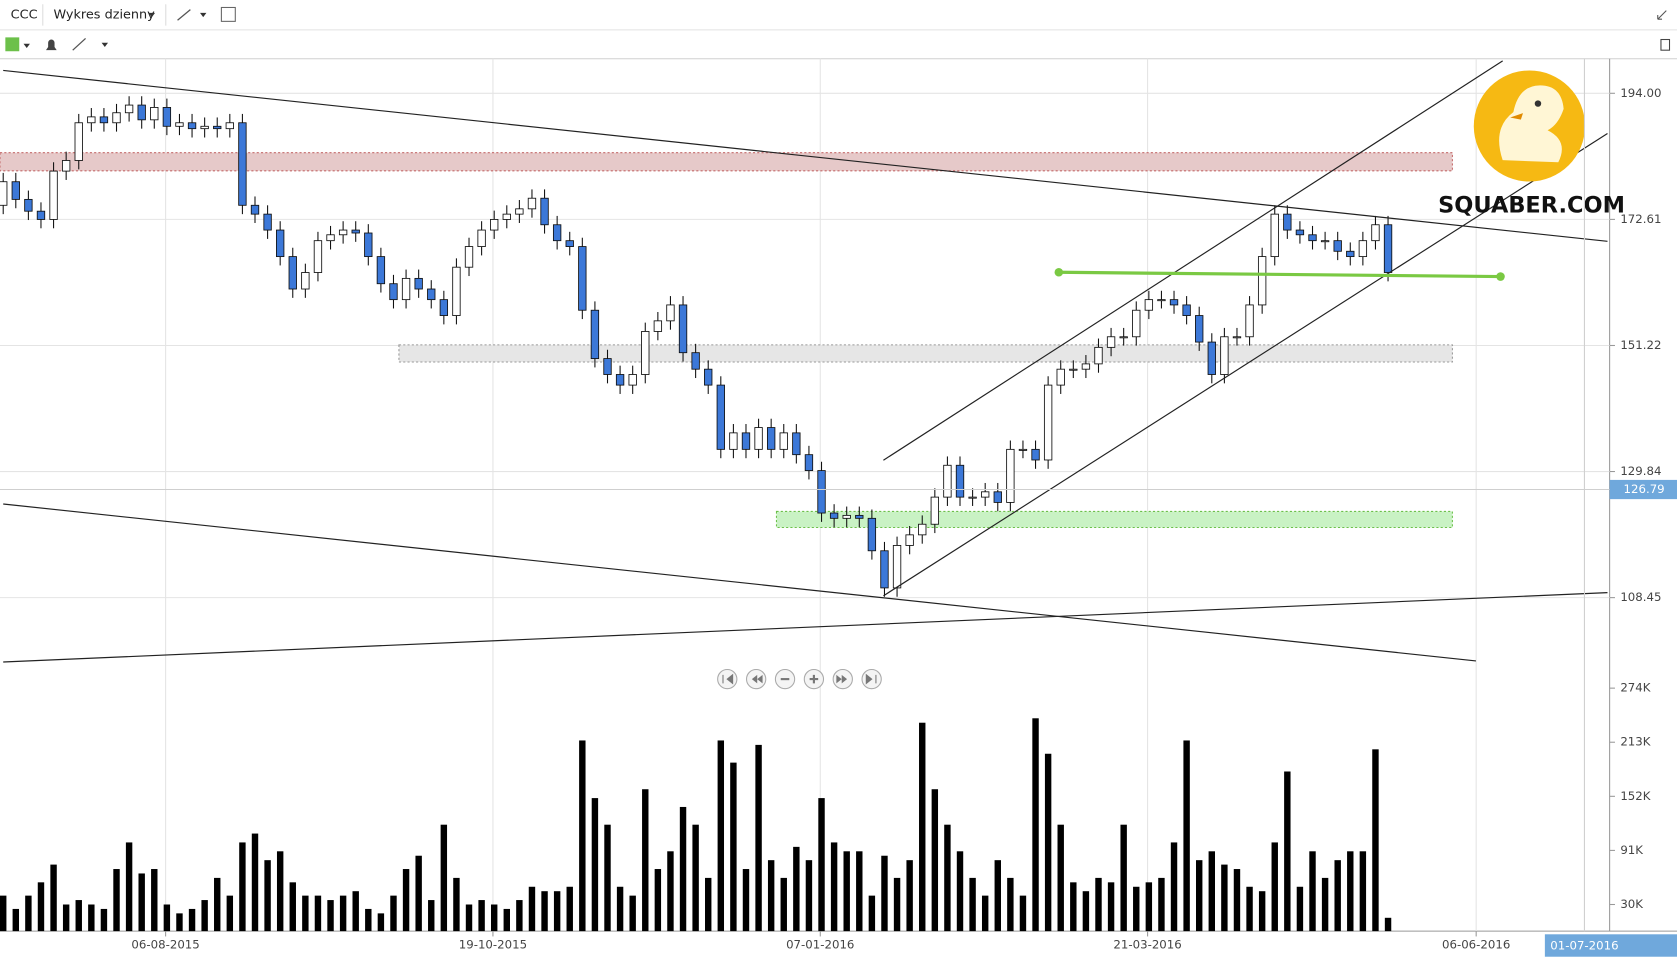  Describe the element at coordinates (1531, 206) in the screenshot. I see `watermark: SQUABER.COM` at that location.